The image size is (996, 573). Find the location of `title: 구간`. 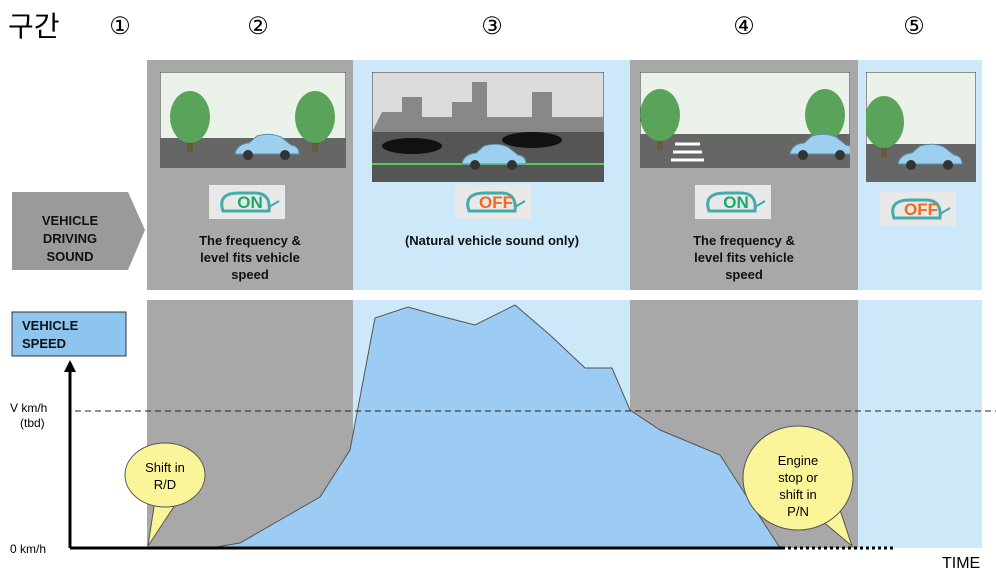

title: 구간 is located at coordinates (34, 26).